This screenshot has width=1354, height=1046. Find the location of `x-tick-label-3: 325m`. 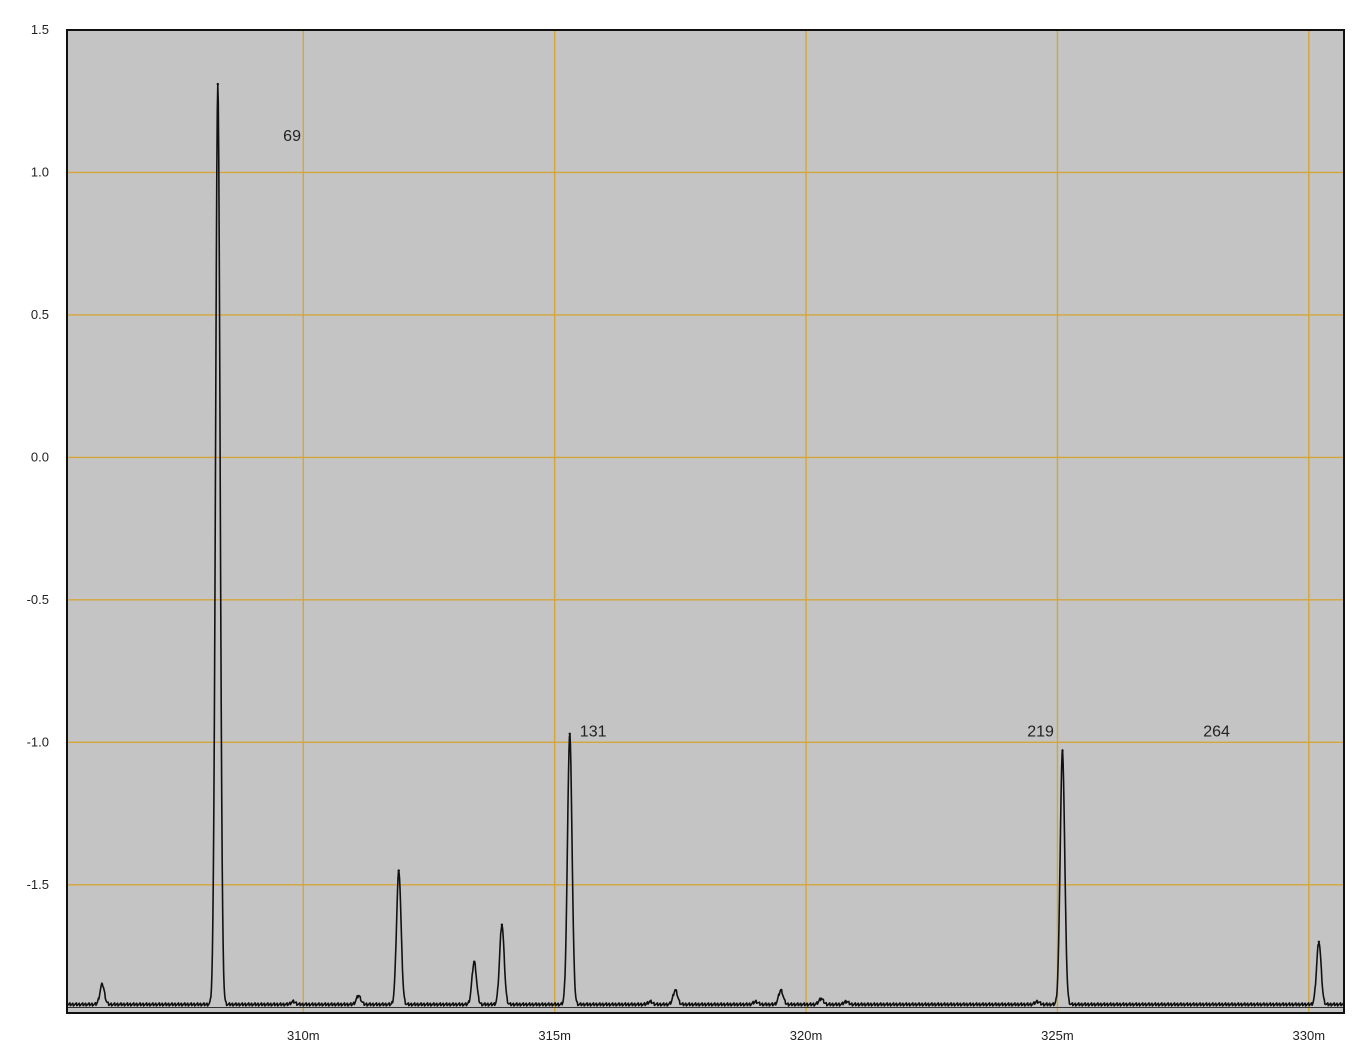

x-tick-label-3: 325m is located at coordinates (1057, 1035).